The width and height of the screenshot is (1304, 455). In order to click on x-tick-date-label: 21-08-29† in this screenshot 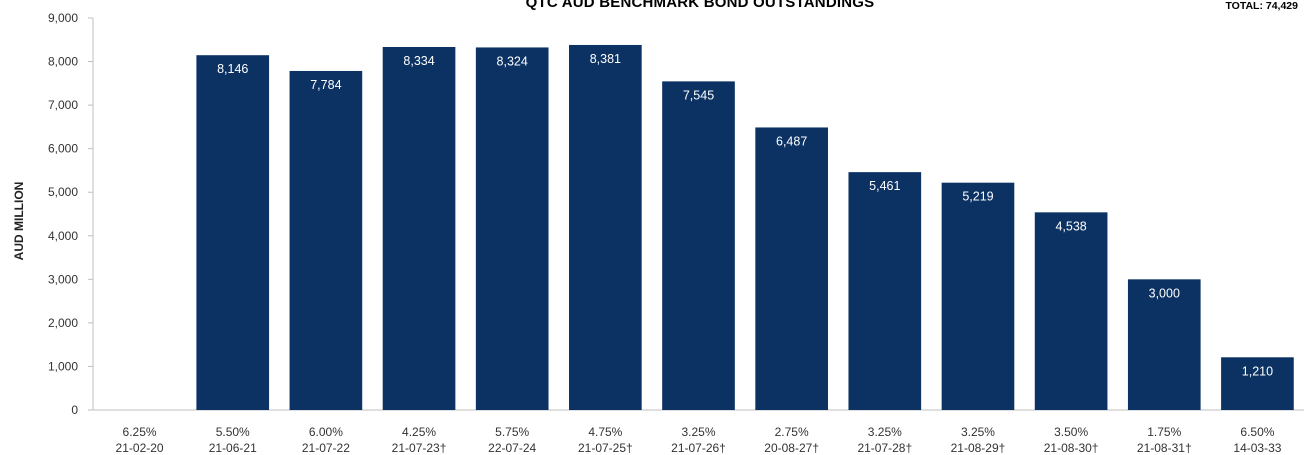, I will do `click(978, 448)`.